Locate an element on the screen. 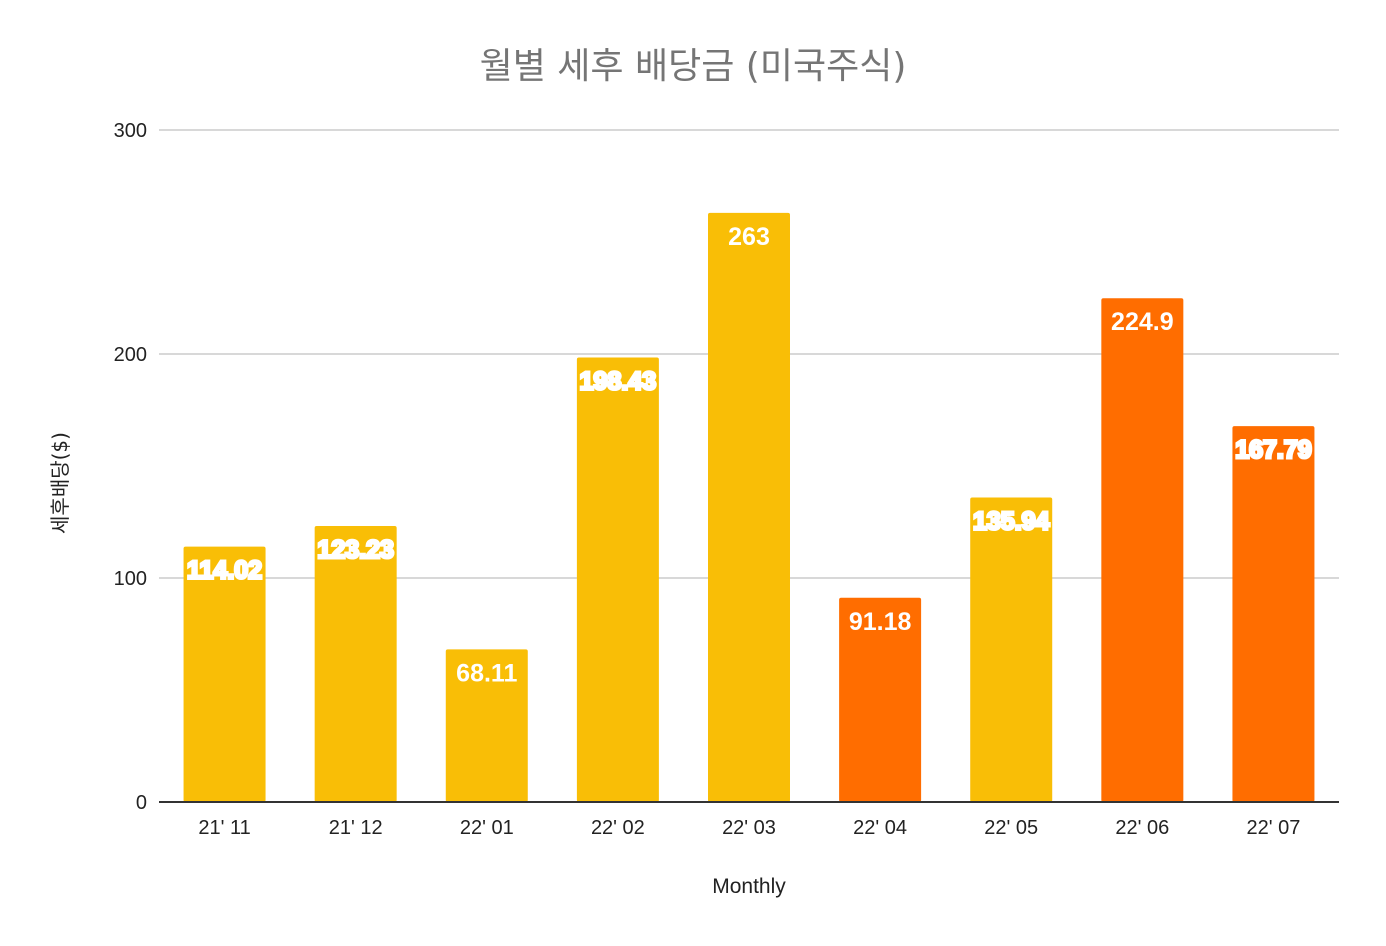  data-label: 198.43 is located at coordinates (618, 382).